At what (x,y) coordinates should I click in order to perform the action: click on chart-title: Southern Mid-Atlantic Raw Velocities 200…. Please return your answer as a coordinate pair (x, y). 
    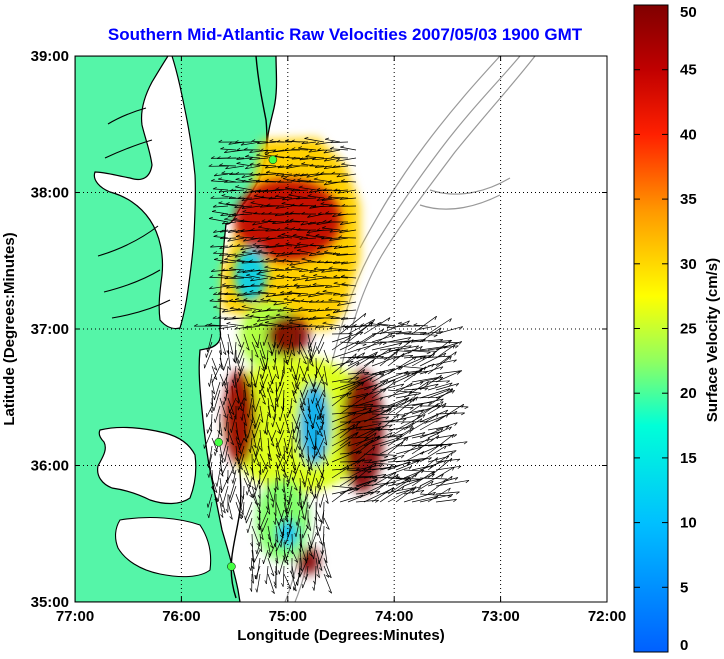
    Looking at the image, I should click on (345, 34).